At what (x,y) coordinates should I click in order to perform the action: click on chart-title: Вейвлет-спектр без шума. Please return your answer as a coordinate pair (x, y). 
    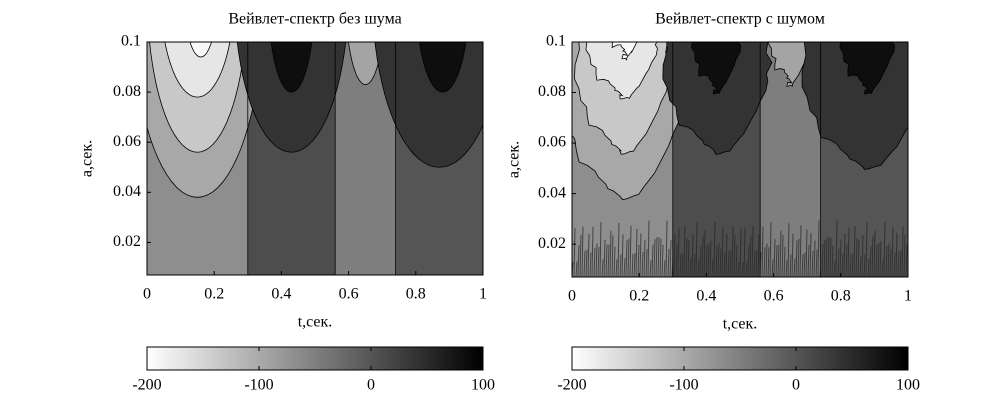
    Looking at the image, I should click on (314, 19).